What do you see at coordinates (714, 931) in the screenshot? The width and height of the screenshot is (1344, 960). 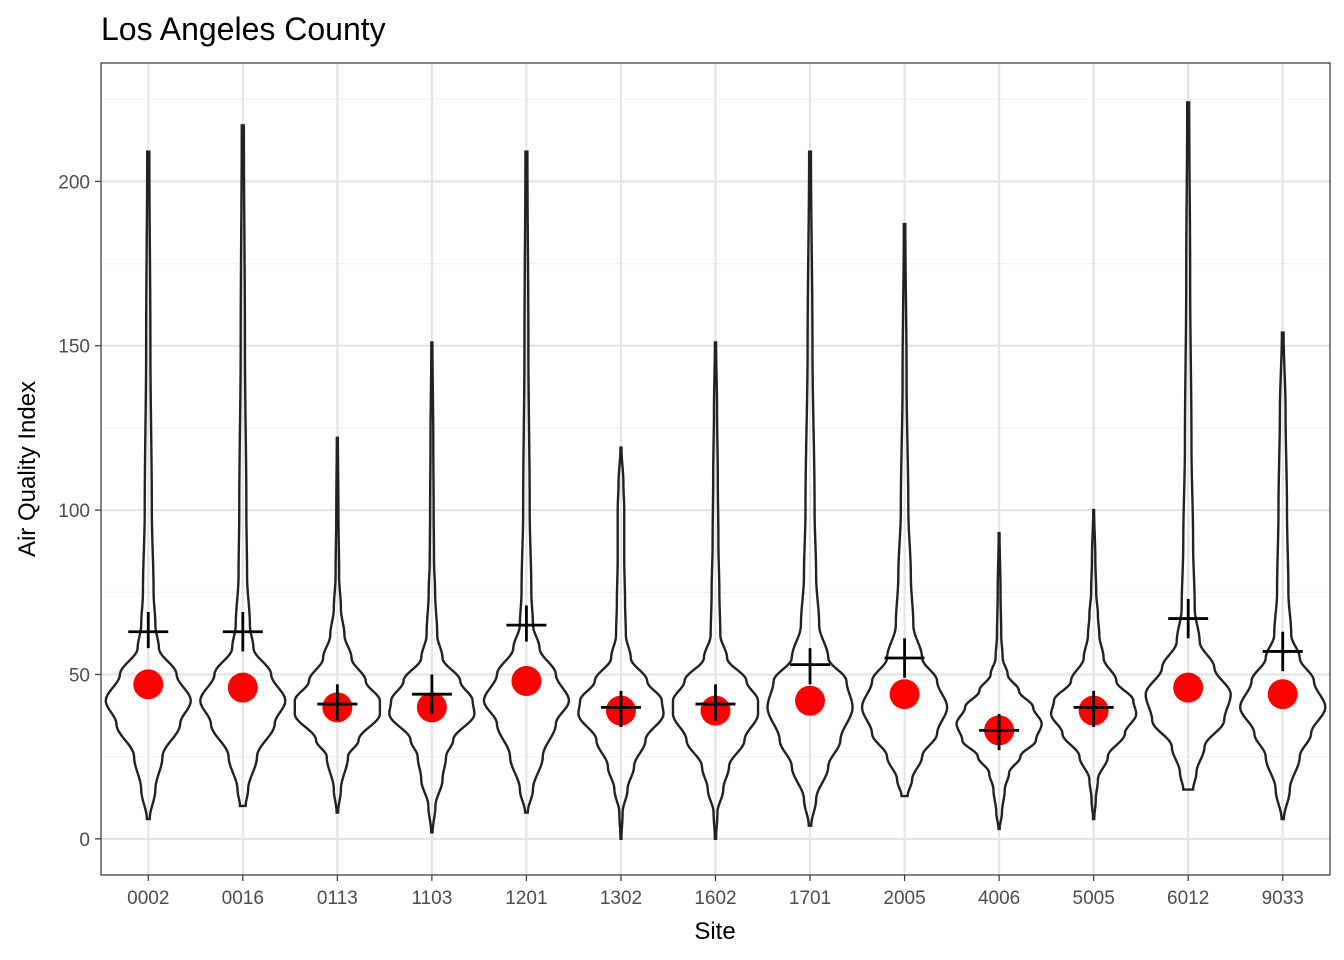 I see `x-axis-title: Site` at bounding box center [714, 931].